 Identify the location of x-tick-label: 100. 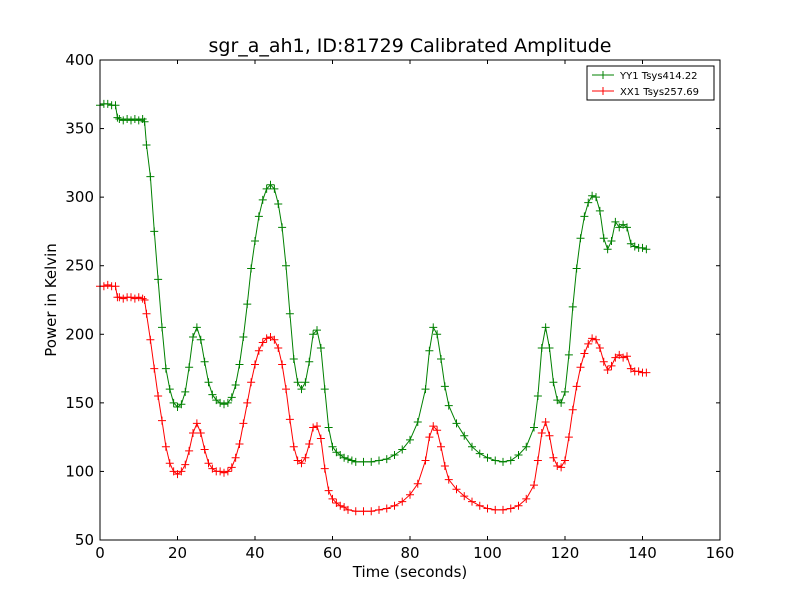
(487, 553).